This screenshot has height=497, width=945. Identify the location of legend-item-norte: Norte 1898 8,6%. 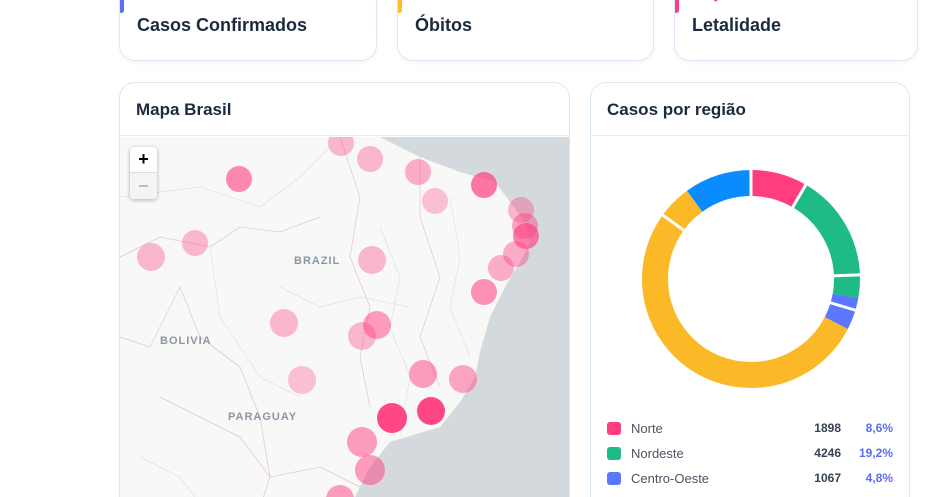
(750, 428).